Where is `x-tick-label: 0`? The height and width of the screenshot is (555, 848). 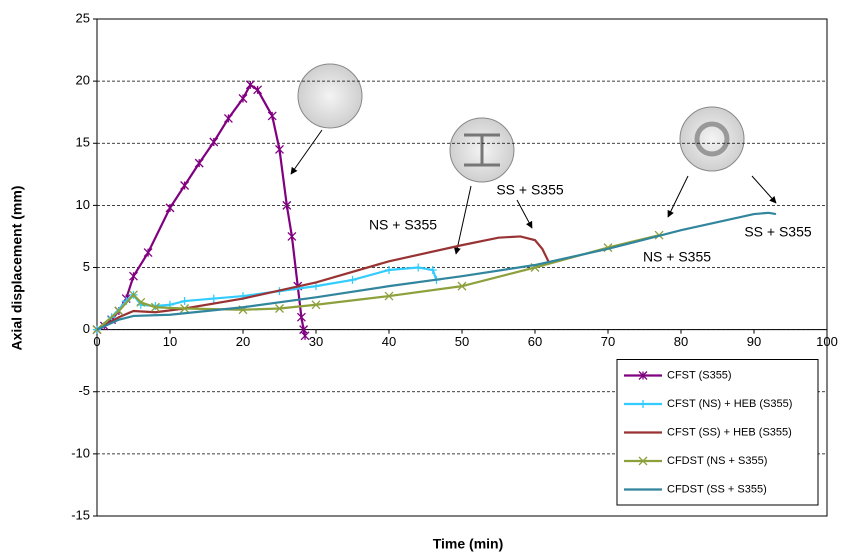
x-tick-label: 0 is located at coordinates (96, 341).